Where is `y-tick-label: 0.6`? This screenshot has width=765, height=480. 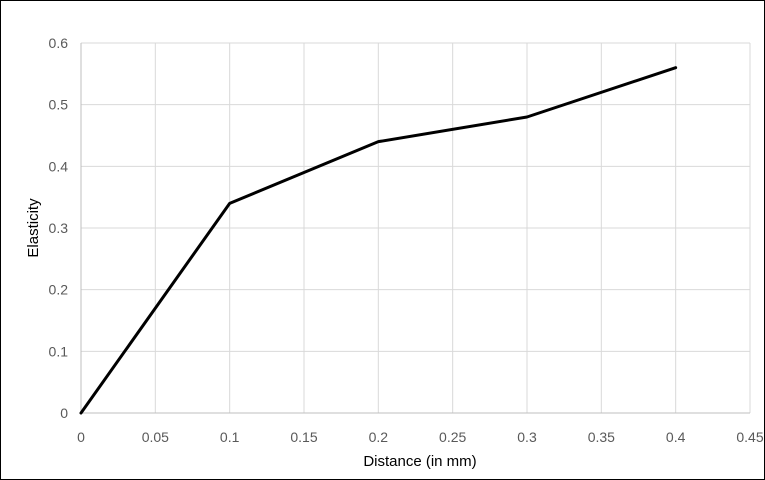 y-tick-label: 0.6 is located at coordinates (59, 43).